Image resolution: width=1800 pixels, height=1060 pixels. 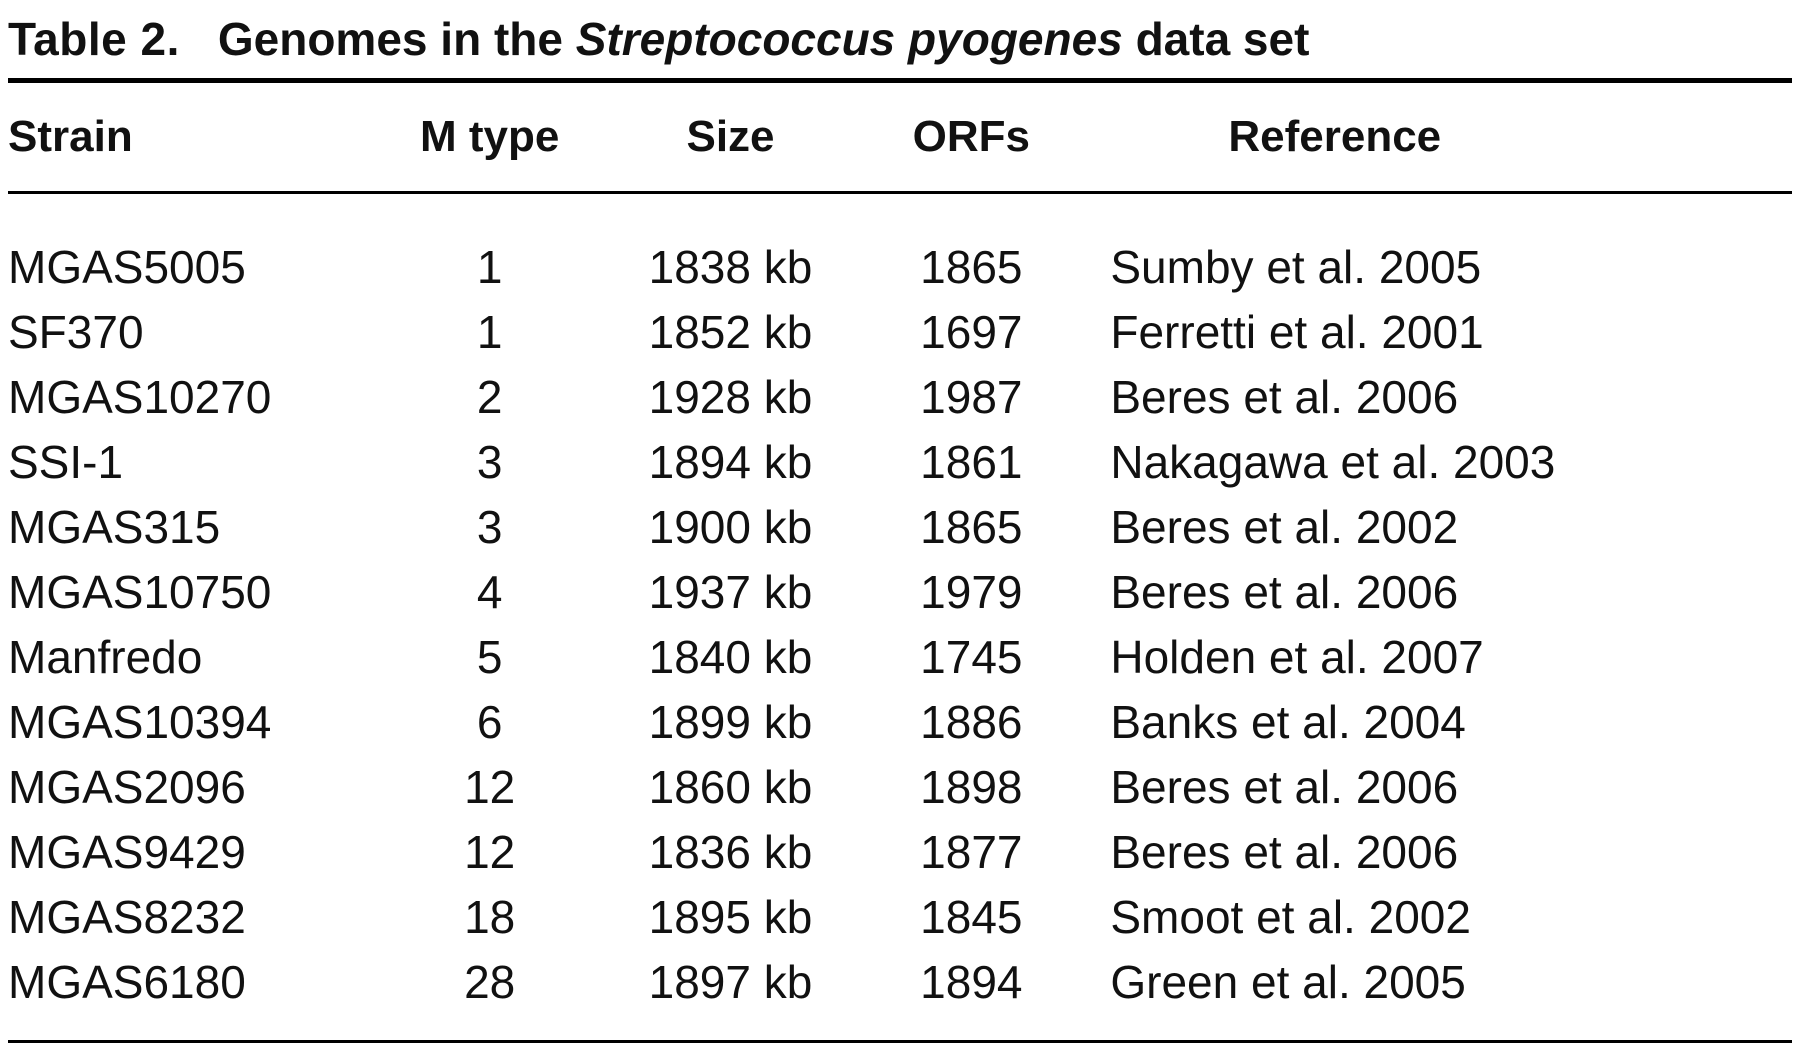 What do you see at coordinates (490, 916) in the screenshot?
I see `cell-mtype: 18` at bounding box center [490, 916].